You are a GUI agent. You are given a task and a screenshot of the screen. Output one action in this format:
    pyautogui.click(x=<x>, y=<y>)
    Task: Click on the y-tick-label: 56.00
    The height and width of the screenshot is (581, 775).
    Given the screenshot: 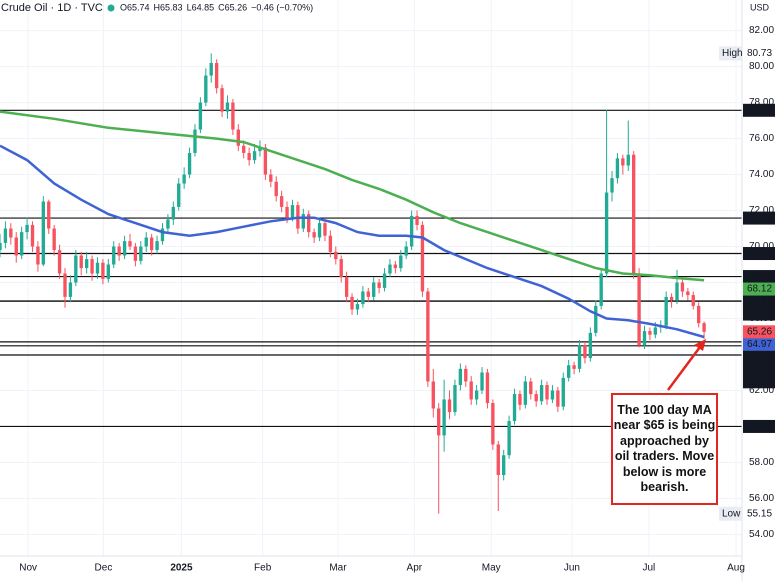 What is the action you would take?
    pyautogui.click(x=761, y=498)
    